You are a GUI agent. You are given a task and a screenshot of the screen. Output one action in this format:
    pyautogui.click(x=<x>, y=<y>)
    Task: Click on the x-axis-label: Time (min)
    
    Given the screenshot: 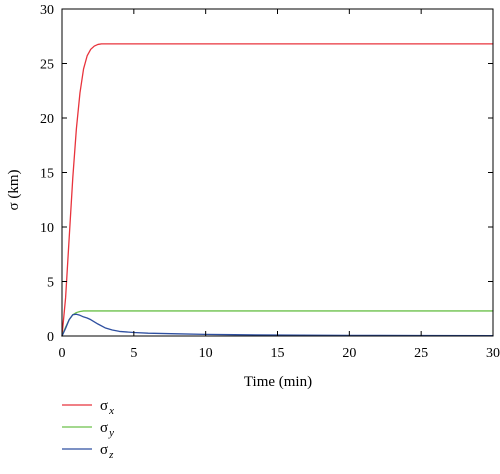 What is the action you would take?
    pyautogui.click(x=278, y=382)
    